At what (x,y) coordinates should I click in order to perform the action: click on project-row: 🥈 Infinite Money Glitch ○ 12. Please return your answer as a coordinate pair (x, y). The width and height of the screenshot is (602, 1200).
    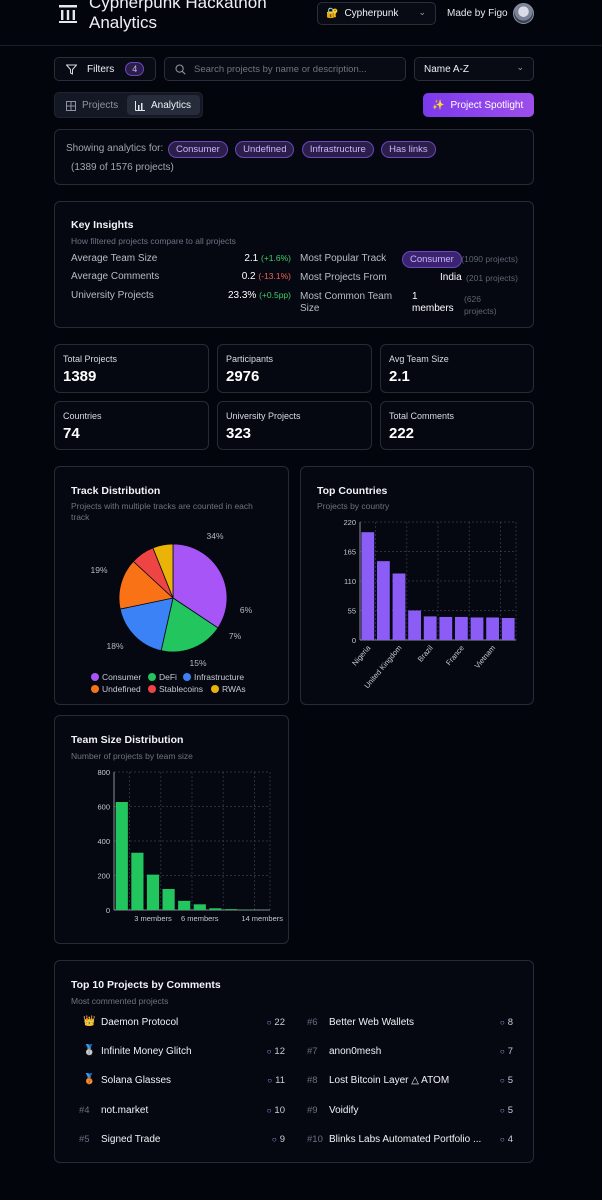
    Looking at the image, I should click on (181, 1052).